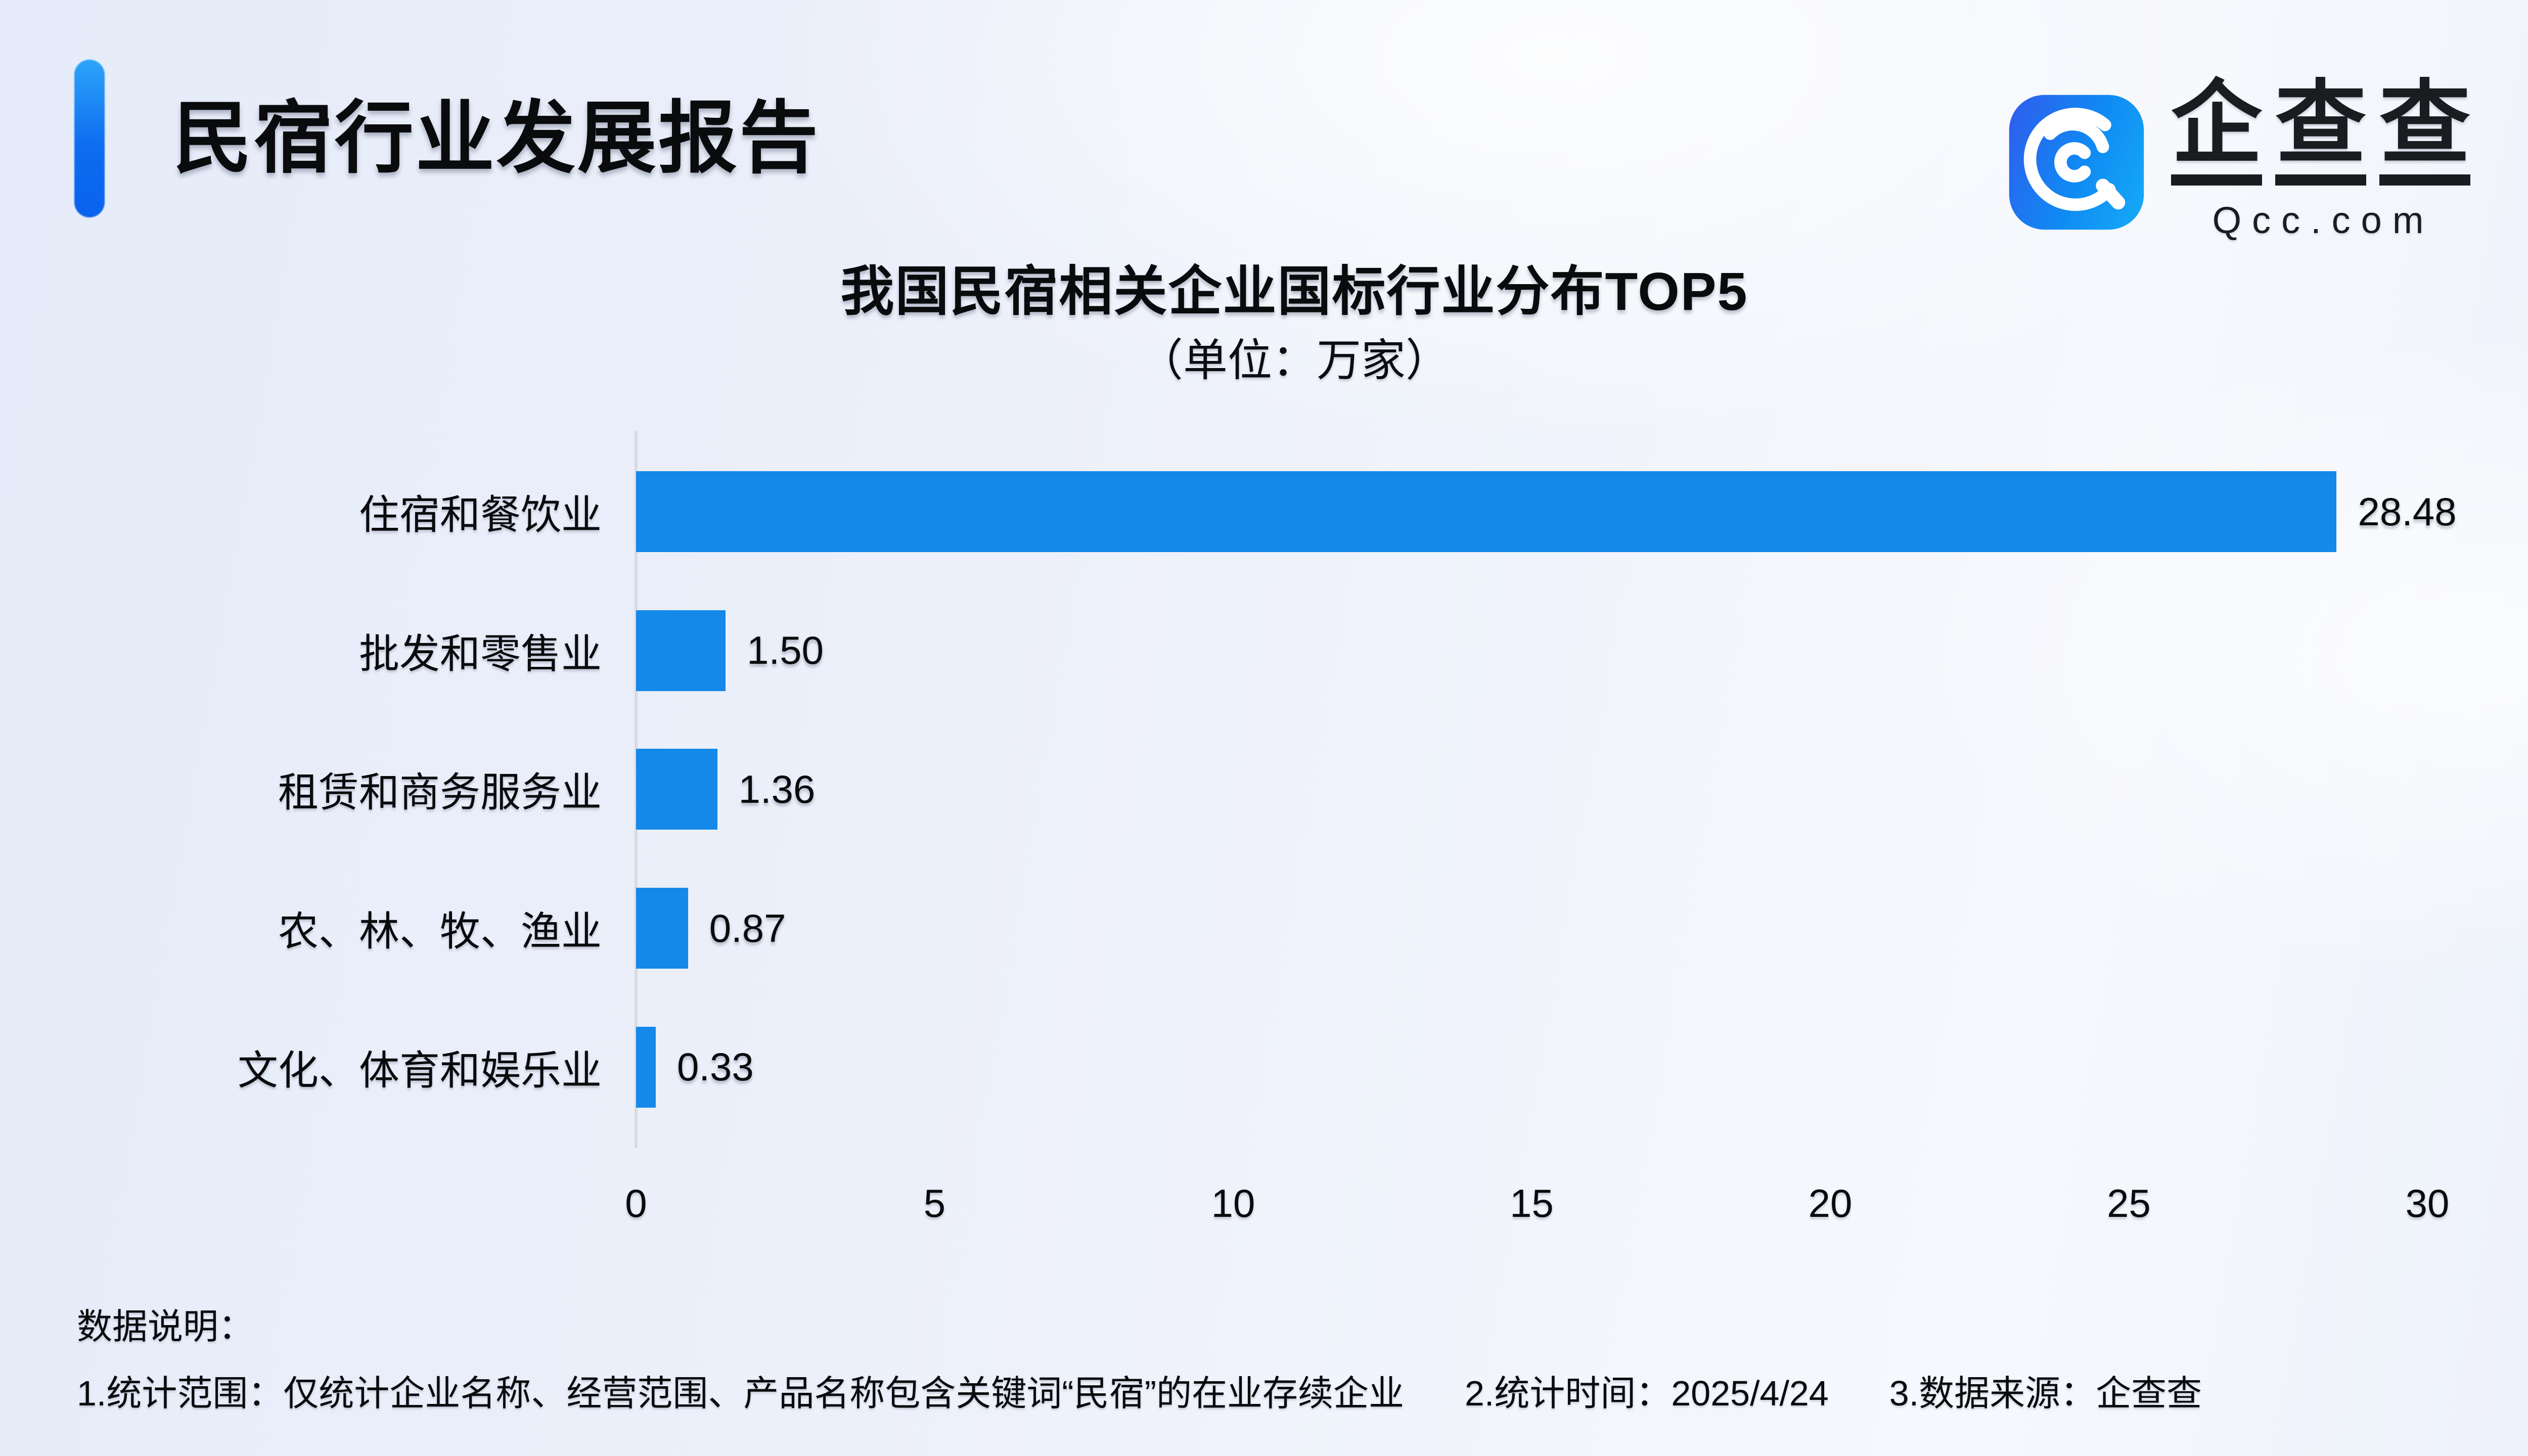  What do you see at coordinates (2046, 1393) in the screenshot?
I see `note-source: 3.数据来源：企查查` at bounding box center [2046, 1393].